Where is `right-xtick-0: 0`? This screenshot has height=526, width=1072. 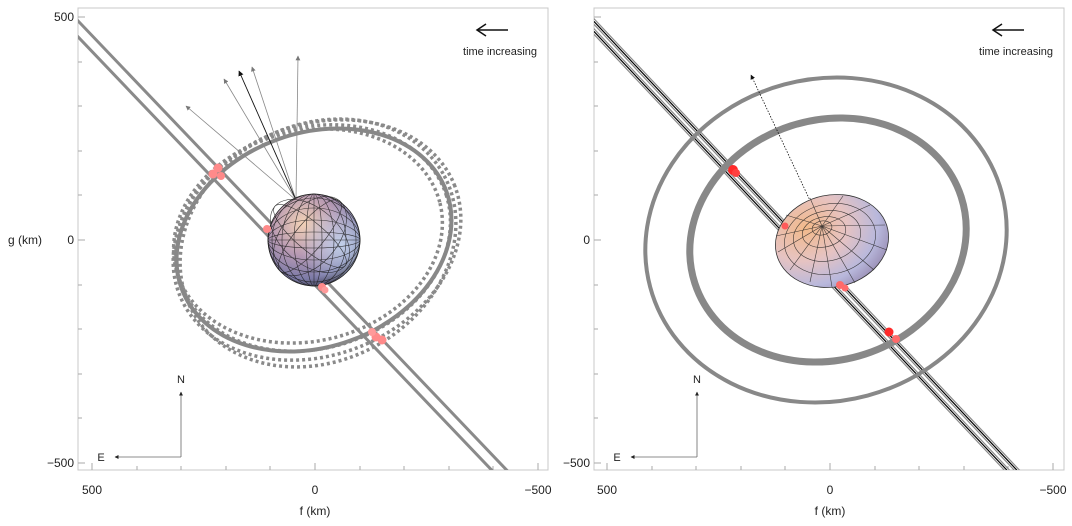
right-xtick-0: 0 is located at coordinates (830, 490).